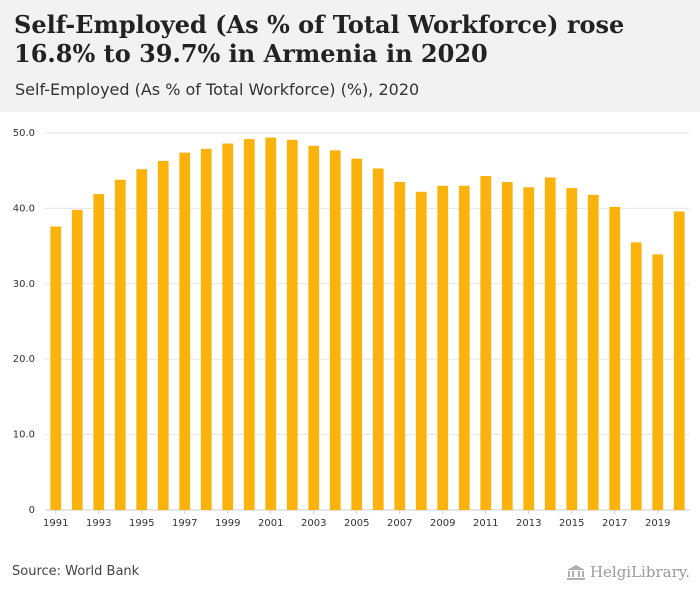 The image size is (700, 596). What do you see at coordinates (486, 342) in the screenshot?
I see `bar-2011` at bounding box center [486, 342].